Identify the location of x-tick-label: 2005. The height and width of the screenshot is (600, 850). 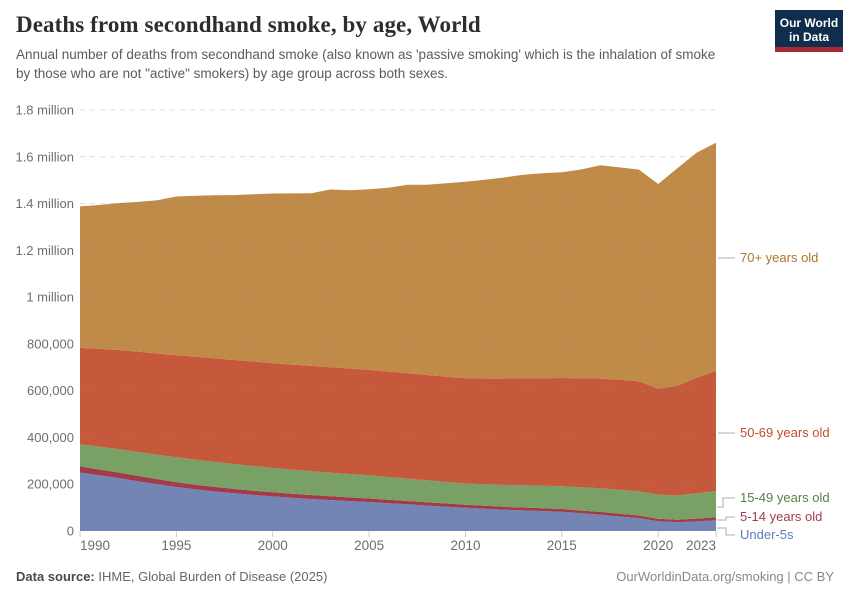
(369, 545).